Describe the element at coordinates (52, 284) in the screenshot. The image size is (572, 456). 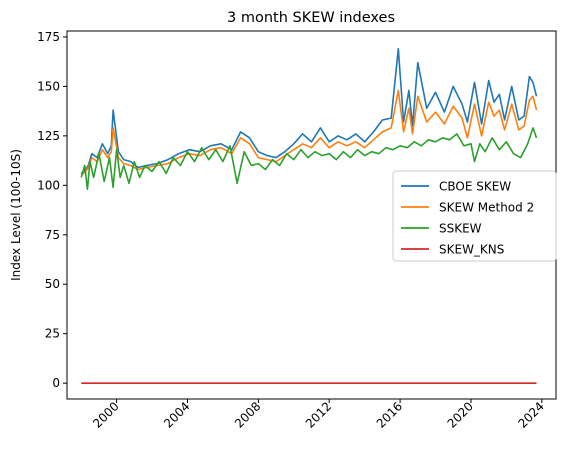
I see `y-tick-label: 50` at that location.